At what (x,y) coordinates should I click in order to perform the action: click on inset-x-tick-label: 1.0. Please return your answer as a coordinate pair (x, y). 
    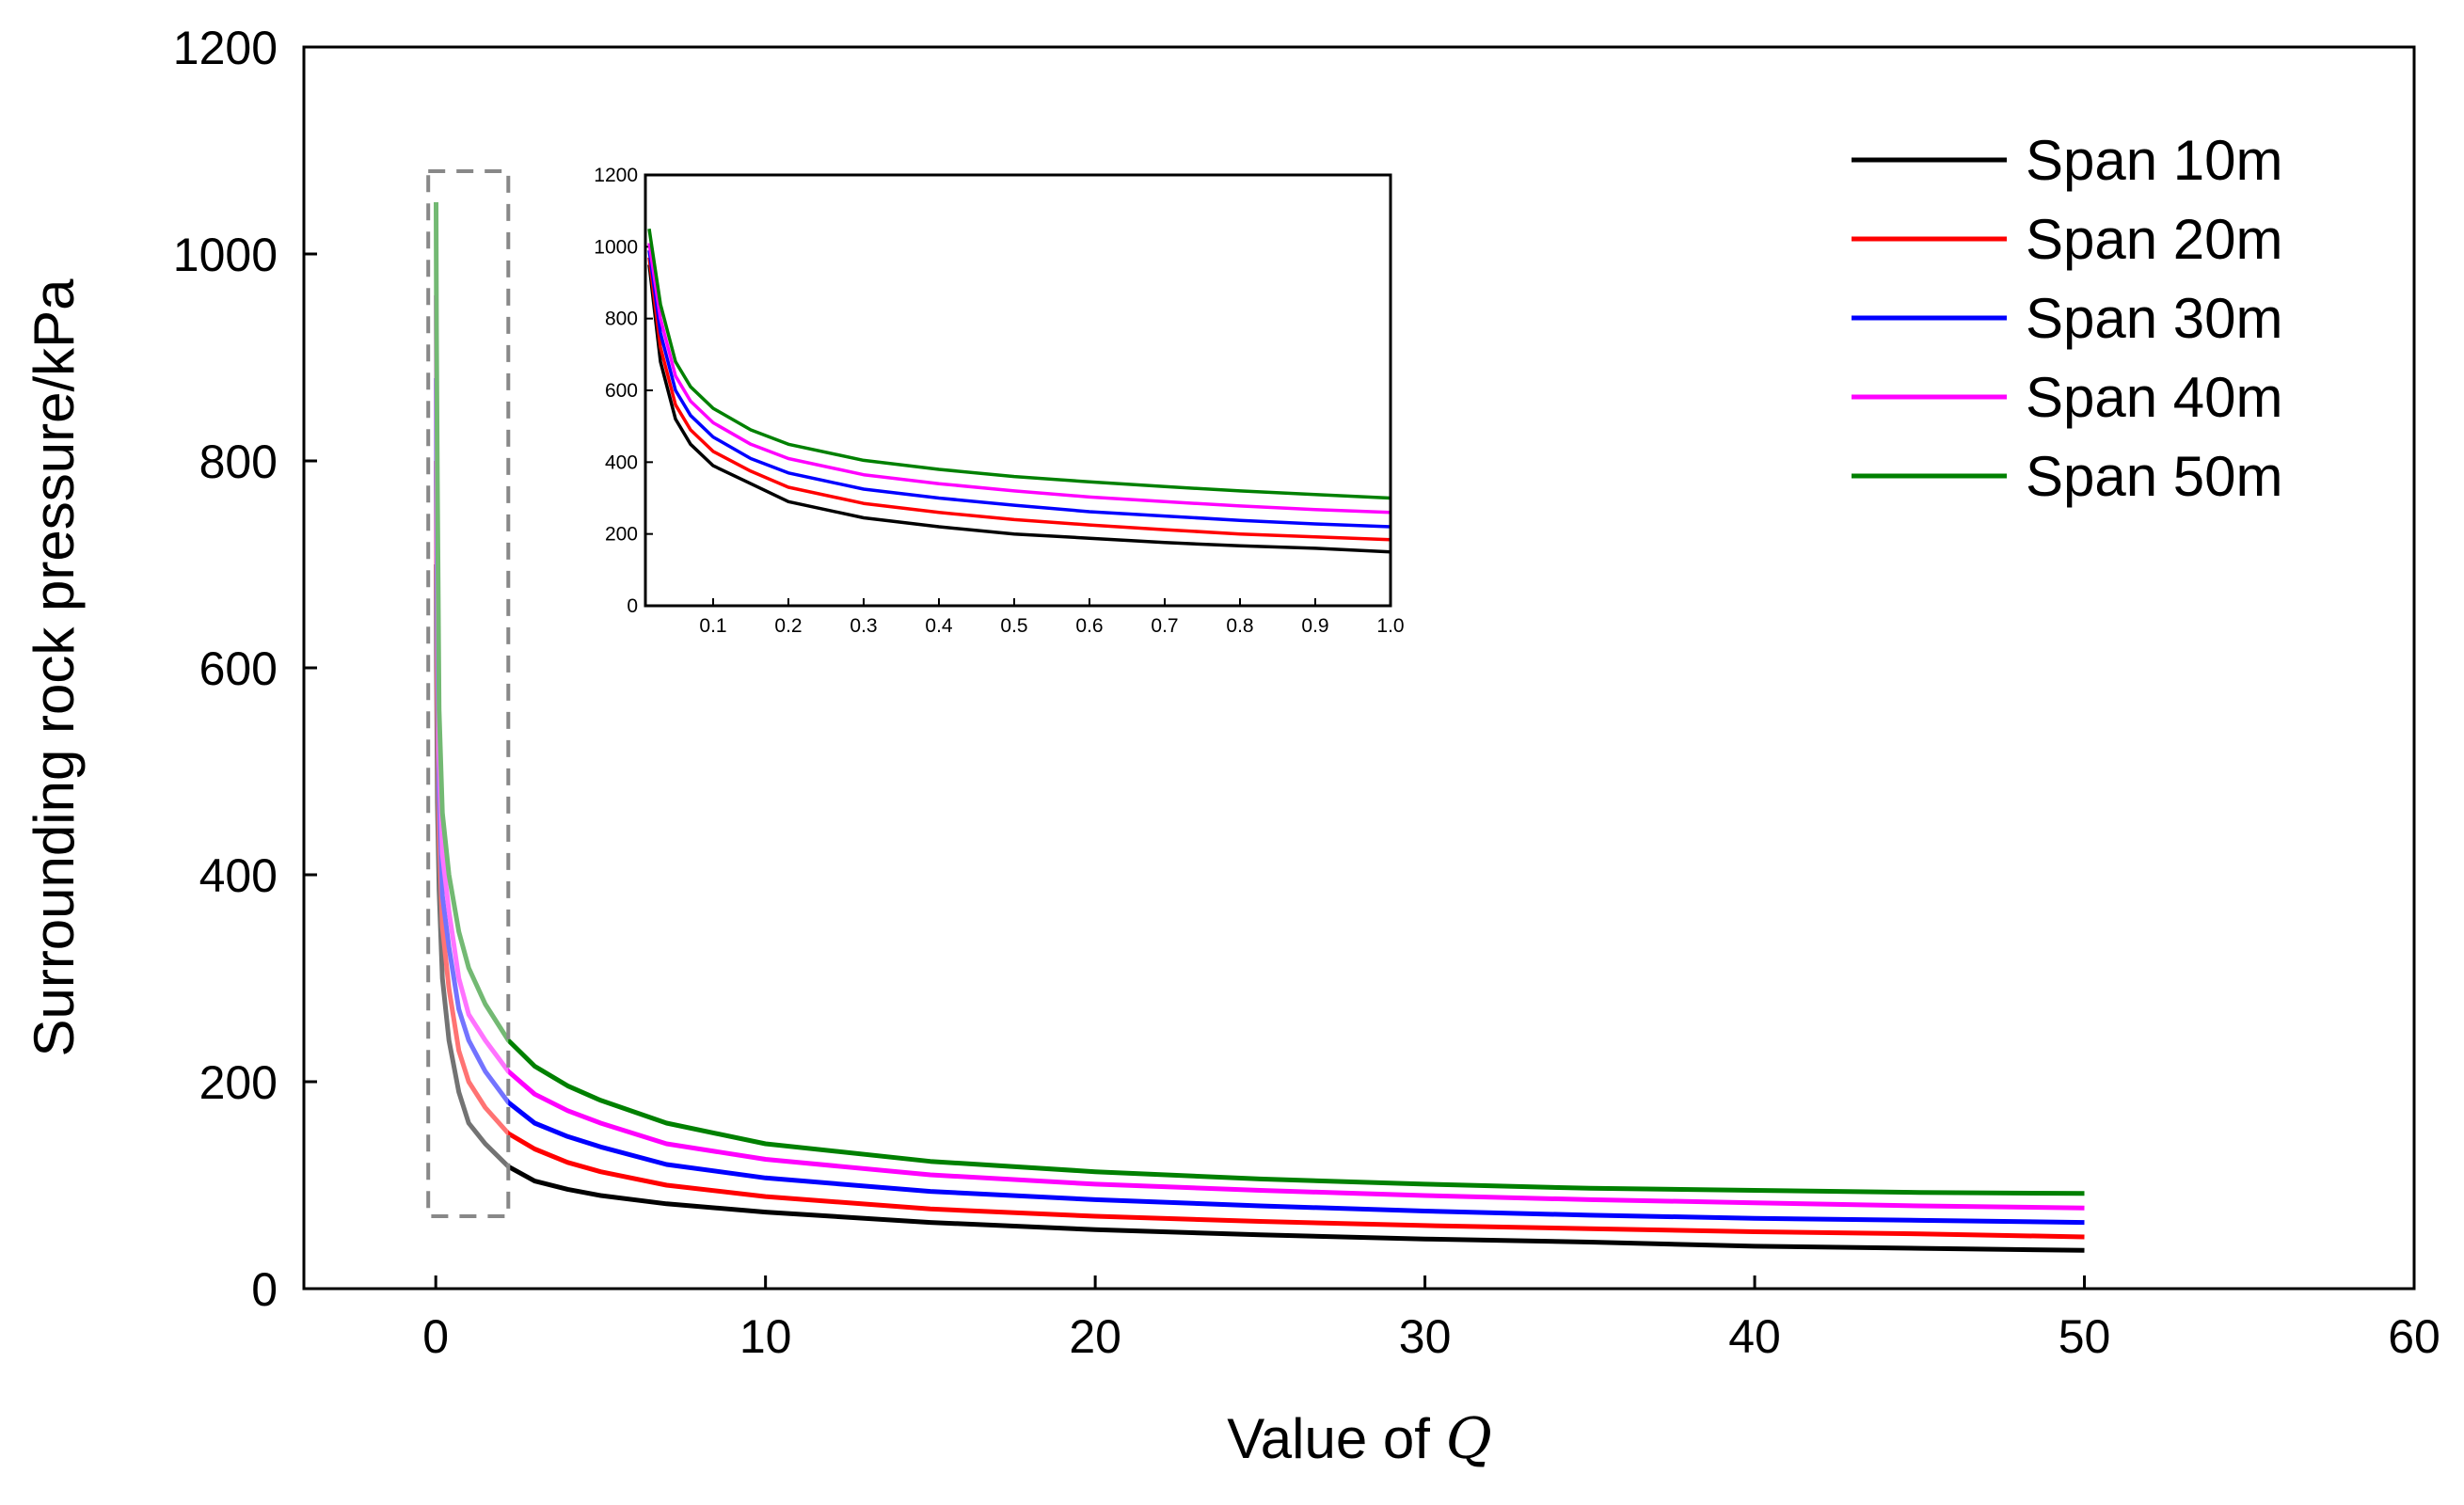
    Looking at the image, I should click on (1390, 626).